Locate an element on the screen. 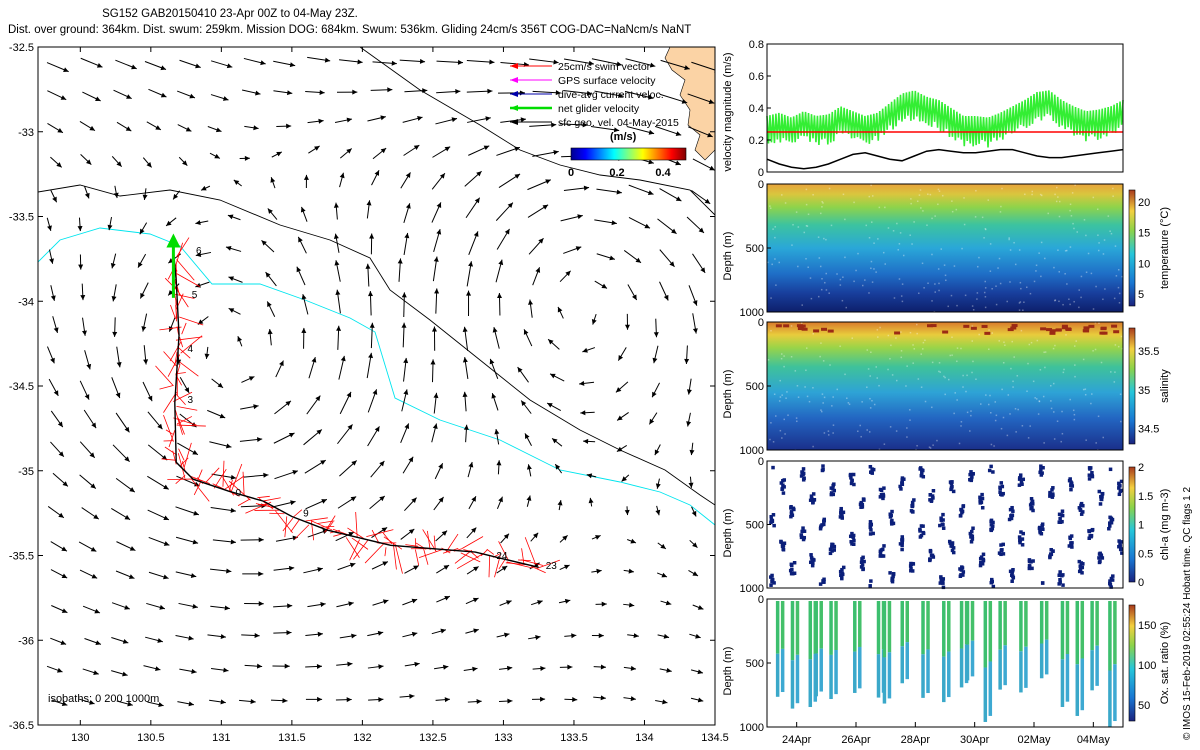 This screenshot has width=1200, height=750. x-tick-label: 132 is located at coordinates (362, 738).